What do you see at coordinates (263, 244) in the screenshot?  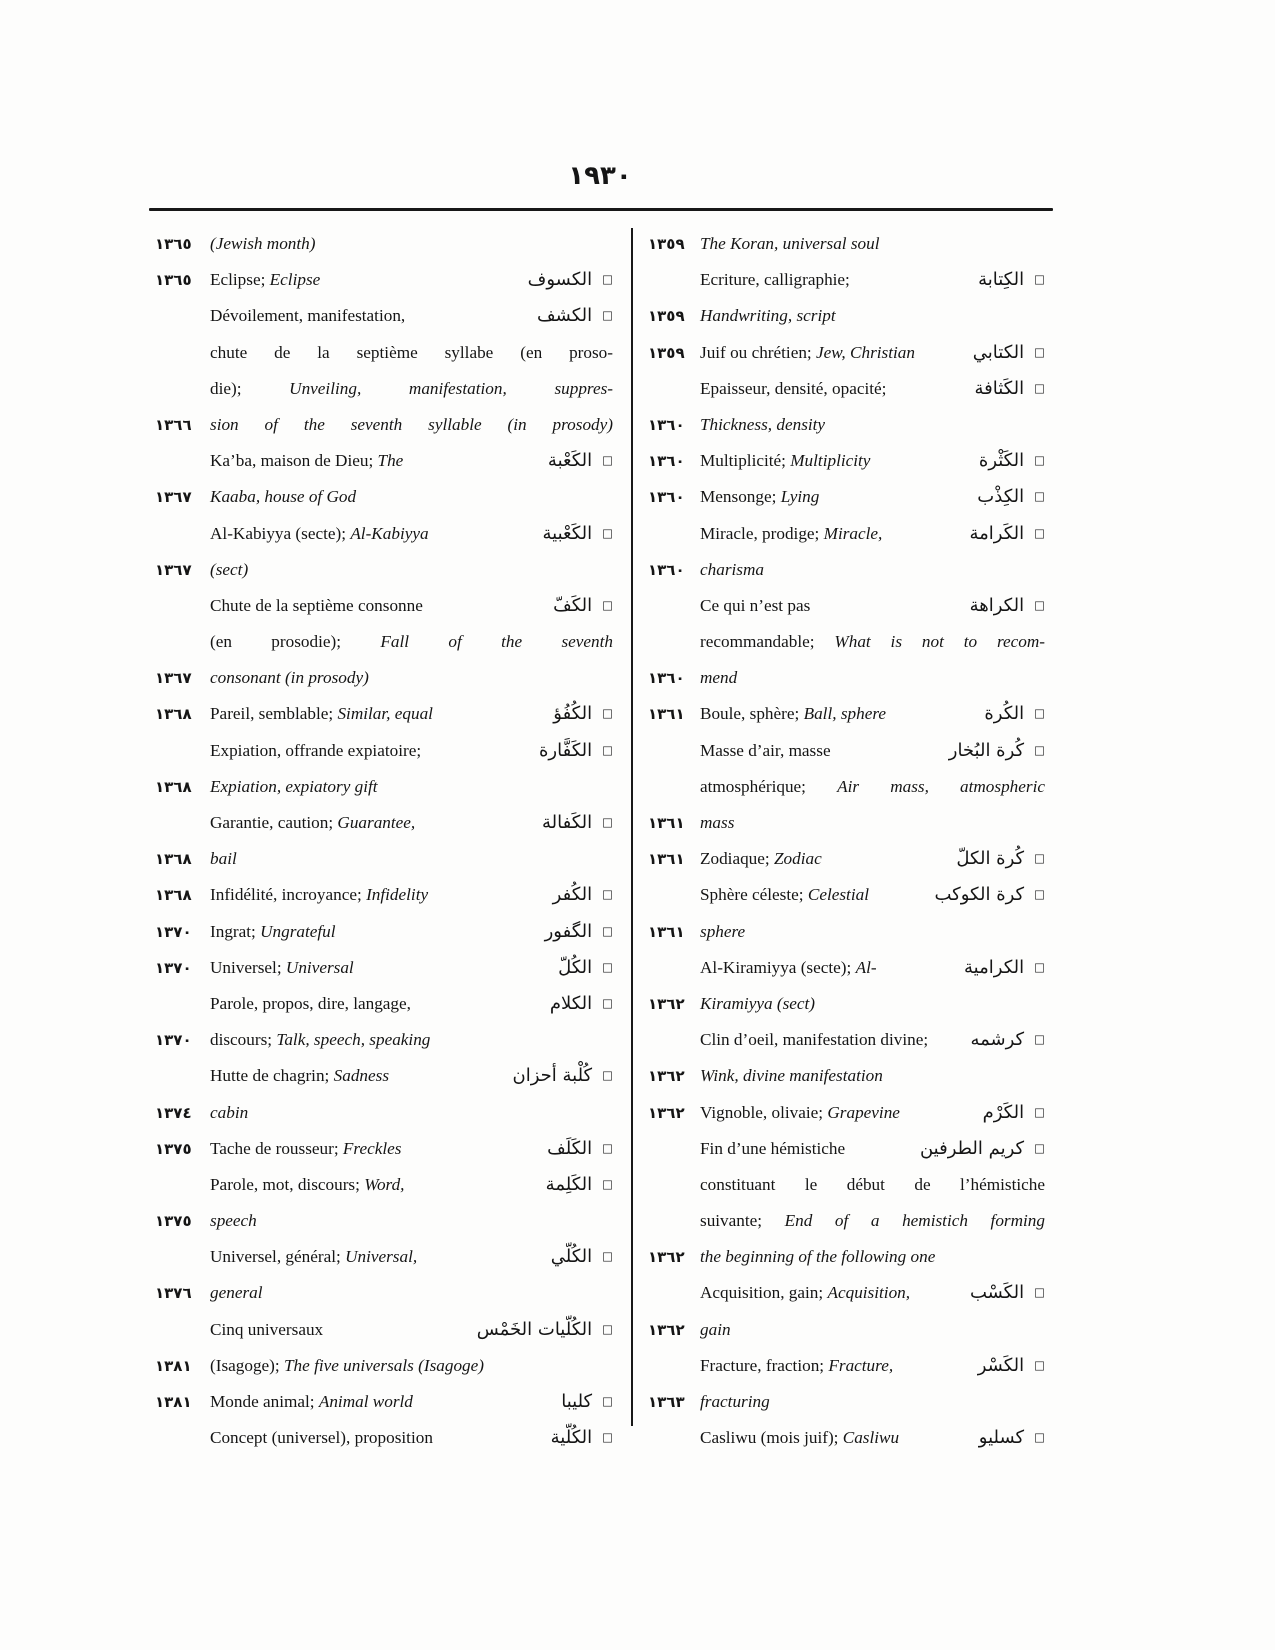 I see `entry-text: (Jewish month)` at bounding box center [263, 244].